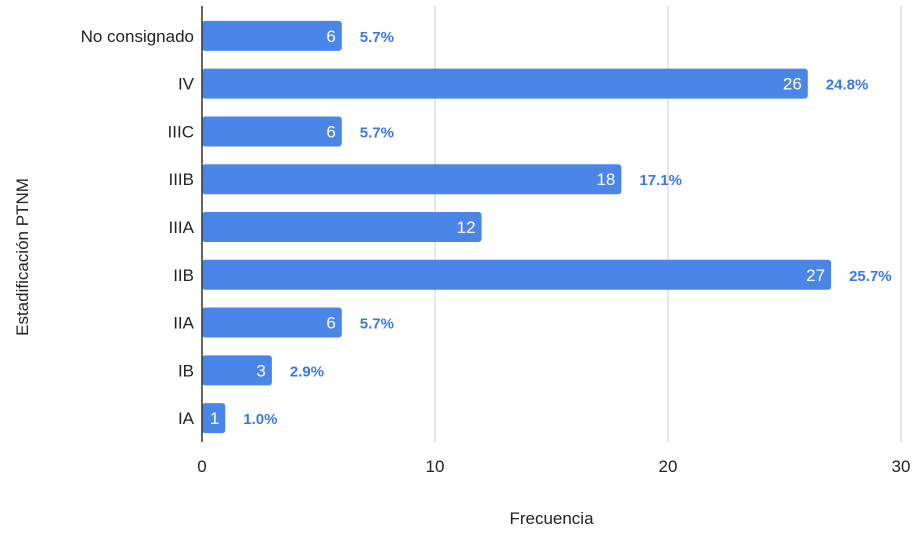  Describe the element at coordinates (815, 275) in the screenshot. I see `bar-value-label: 27` at that location.